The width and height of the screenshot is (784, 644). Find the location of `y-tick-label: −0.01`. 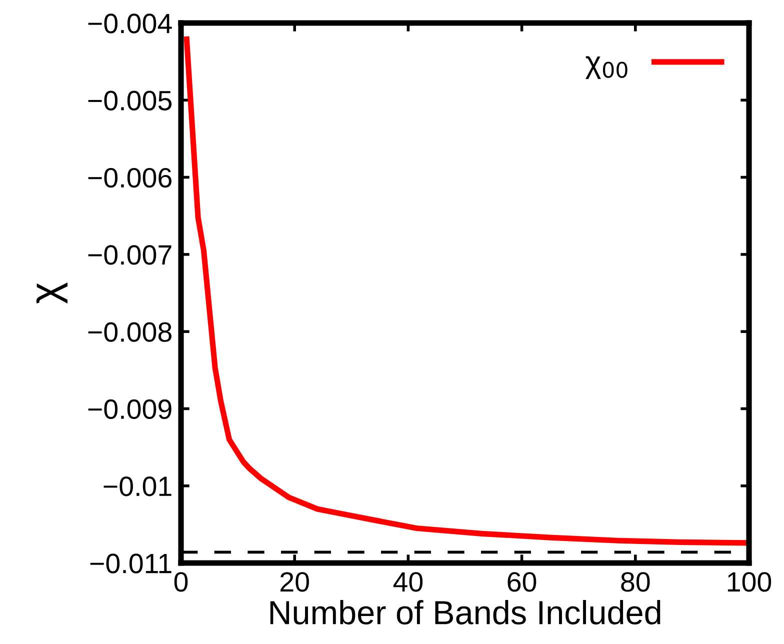

y-tick-label: −0.01 is located at coordinates (138, 486).